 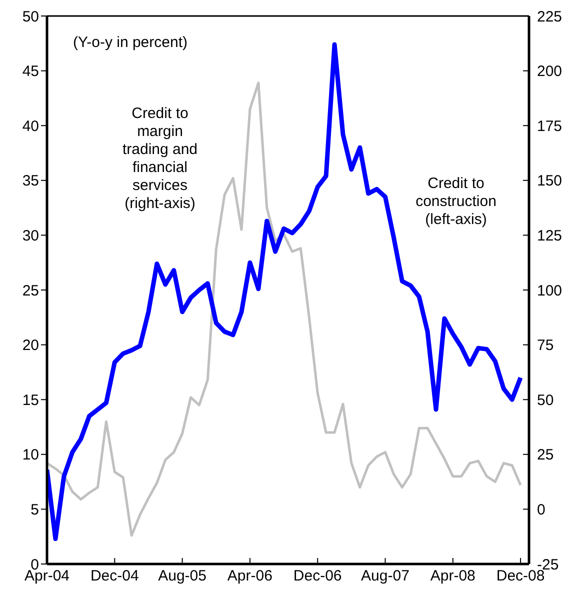 I want to click on y2-tick-label: 150, so click(x=549, y=181).